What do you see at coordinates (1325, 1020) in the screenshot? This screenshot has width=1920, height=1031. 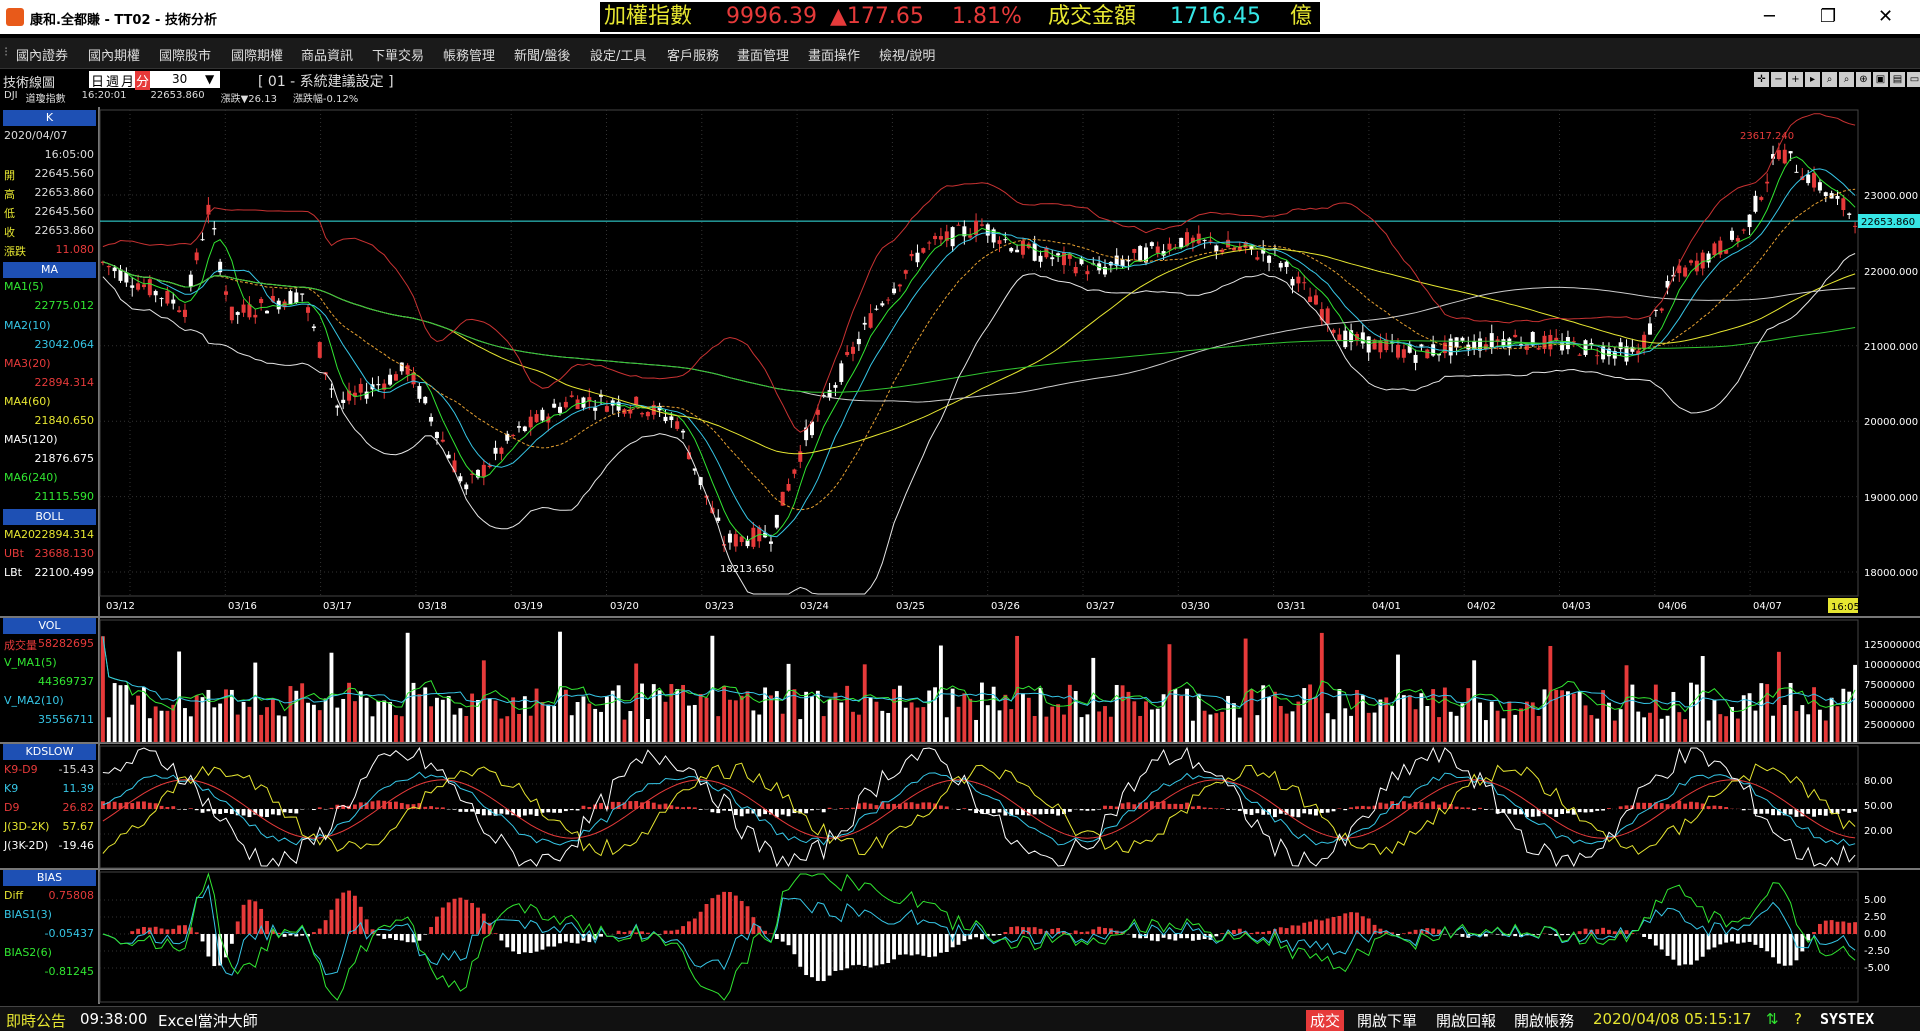 I see `trade-badge: 成交` at bounding box center [1325, 1020].